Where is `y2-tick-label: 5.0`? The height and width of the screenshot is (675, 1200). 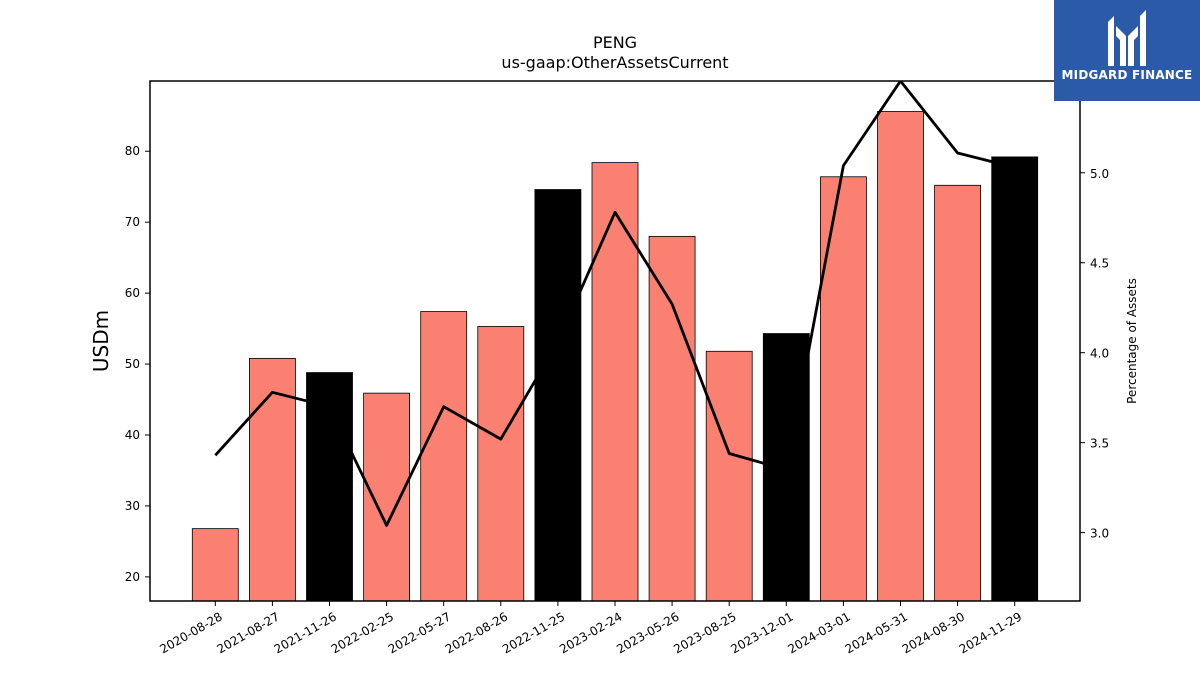 y2-tick-label: 5.0 is located at coordinates (1099, 174).